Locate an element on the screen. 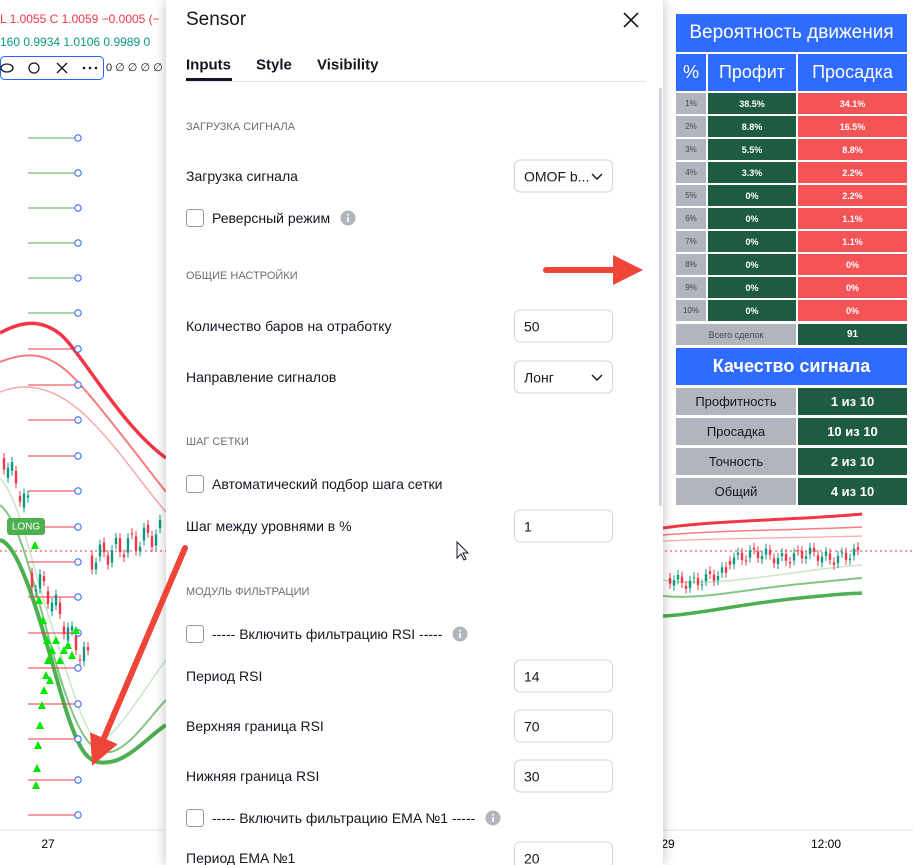  quality-label: Профитность is located at coordinates (736, 401).